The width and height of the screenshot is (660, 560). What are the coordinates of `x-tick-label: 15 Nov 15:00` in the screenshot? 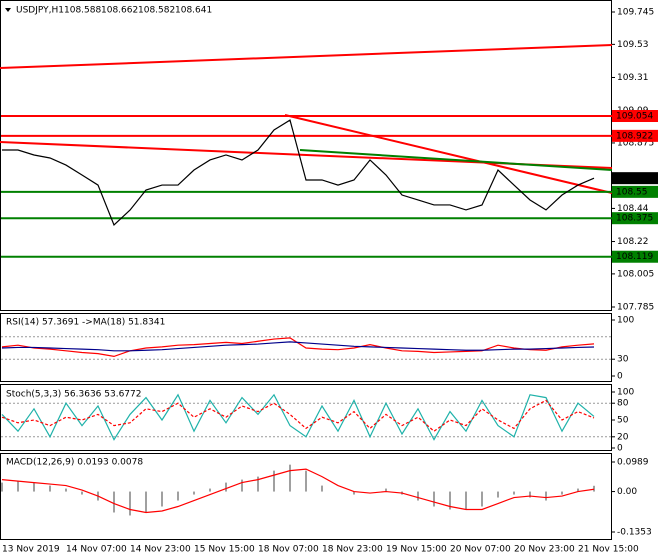 It's located at (224, 550).